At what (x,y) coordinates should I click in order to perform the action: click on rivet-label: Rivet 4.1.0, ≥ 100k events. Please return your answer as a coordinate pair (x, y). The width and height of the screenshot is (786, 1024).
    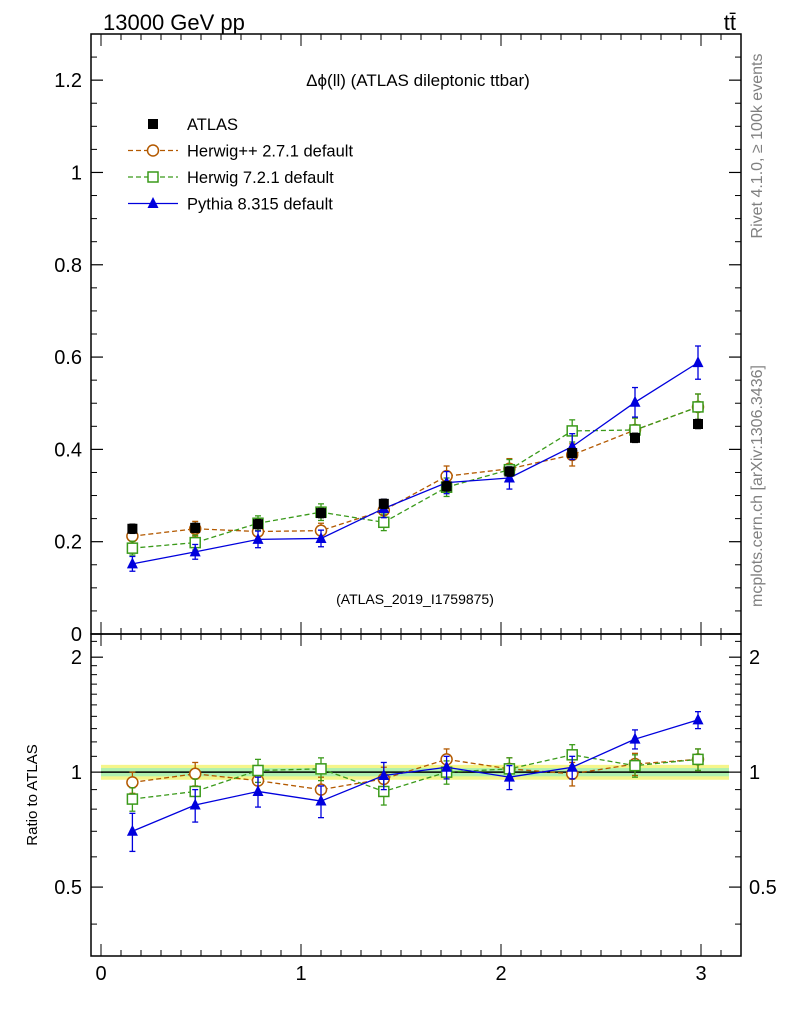
    Looking at the image, I should click on (757, 146).